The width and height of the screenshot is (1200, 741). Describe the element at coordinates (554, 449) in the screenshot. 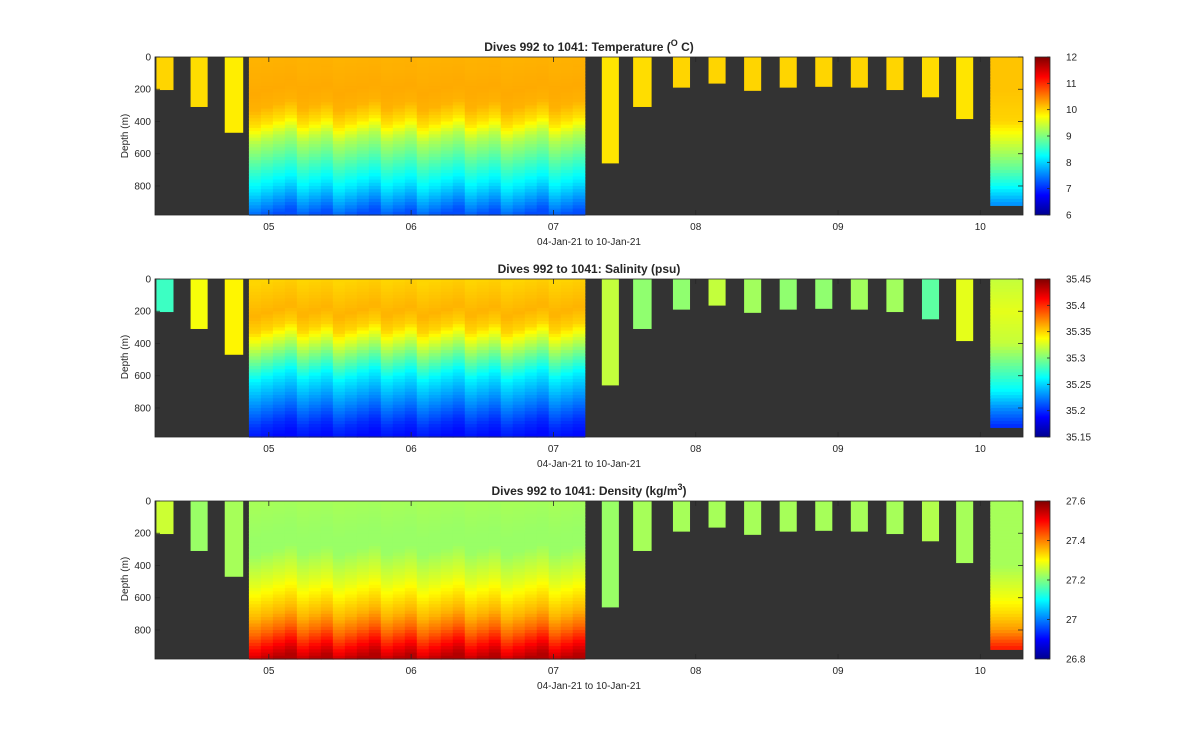

I see `salinity-x-tick-label: 07` at that location.